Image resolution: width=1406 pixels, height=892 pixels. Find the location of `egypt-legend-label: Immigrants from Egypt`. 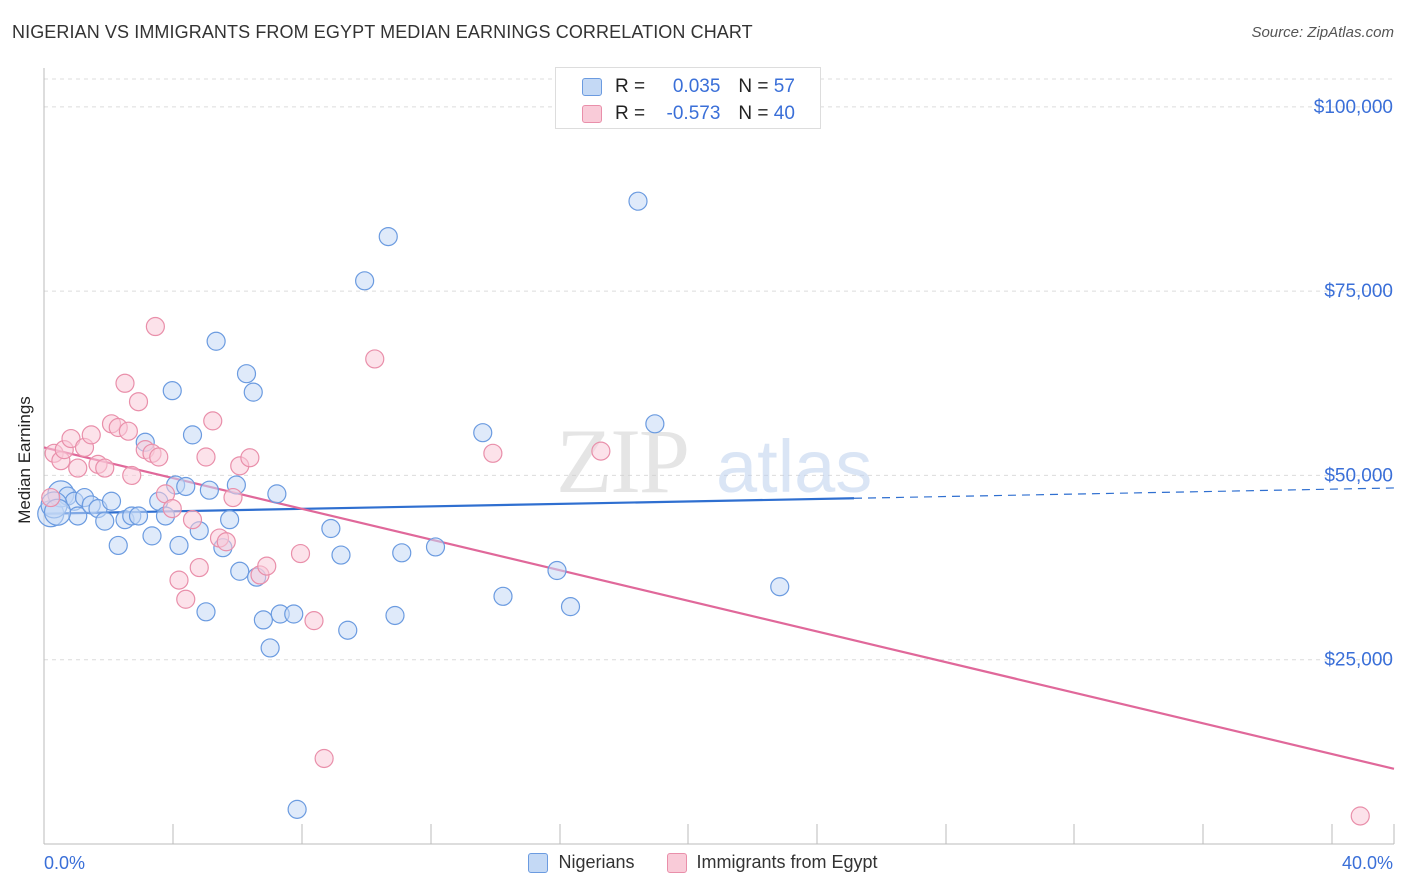

egypt-legend-label: Immigrants from Egypt is located at coordinates (787, 862).